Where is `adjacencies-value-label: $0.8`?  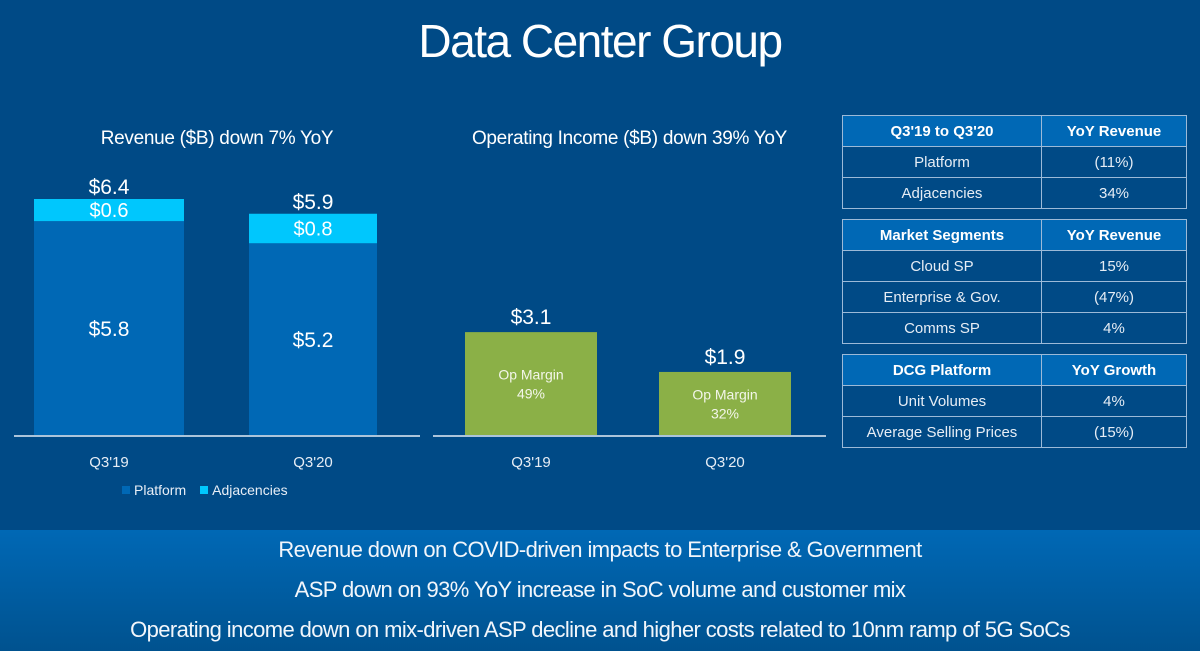
adjacencies-value-label: $0.8 is located at coordinates (313, 230).